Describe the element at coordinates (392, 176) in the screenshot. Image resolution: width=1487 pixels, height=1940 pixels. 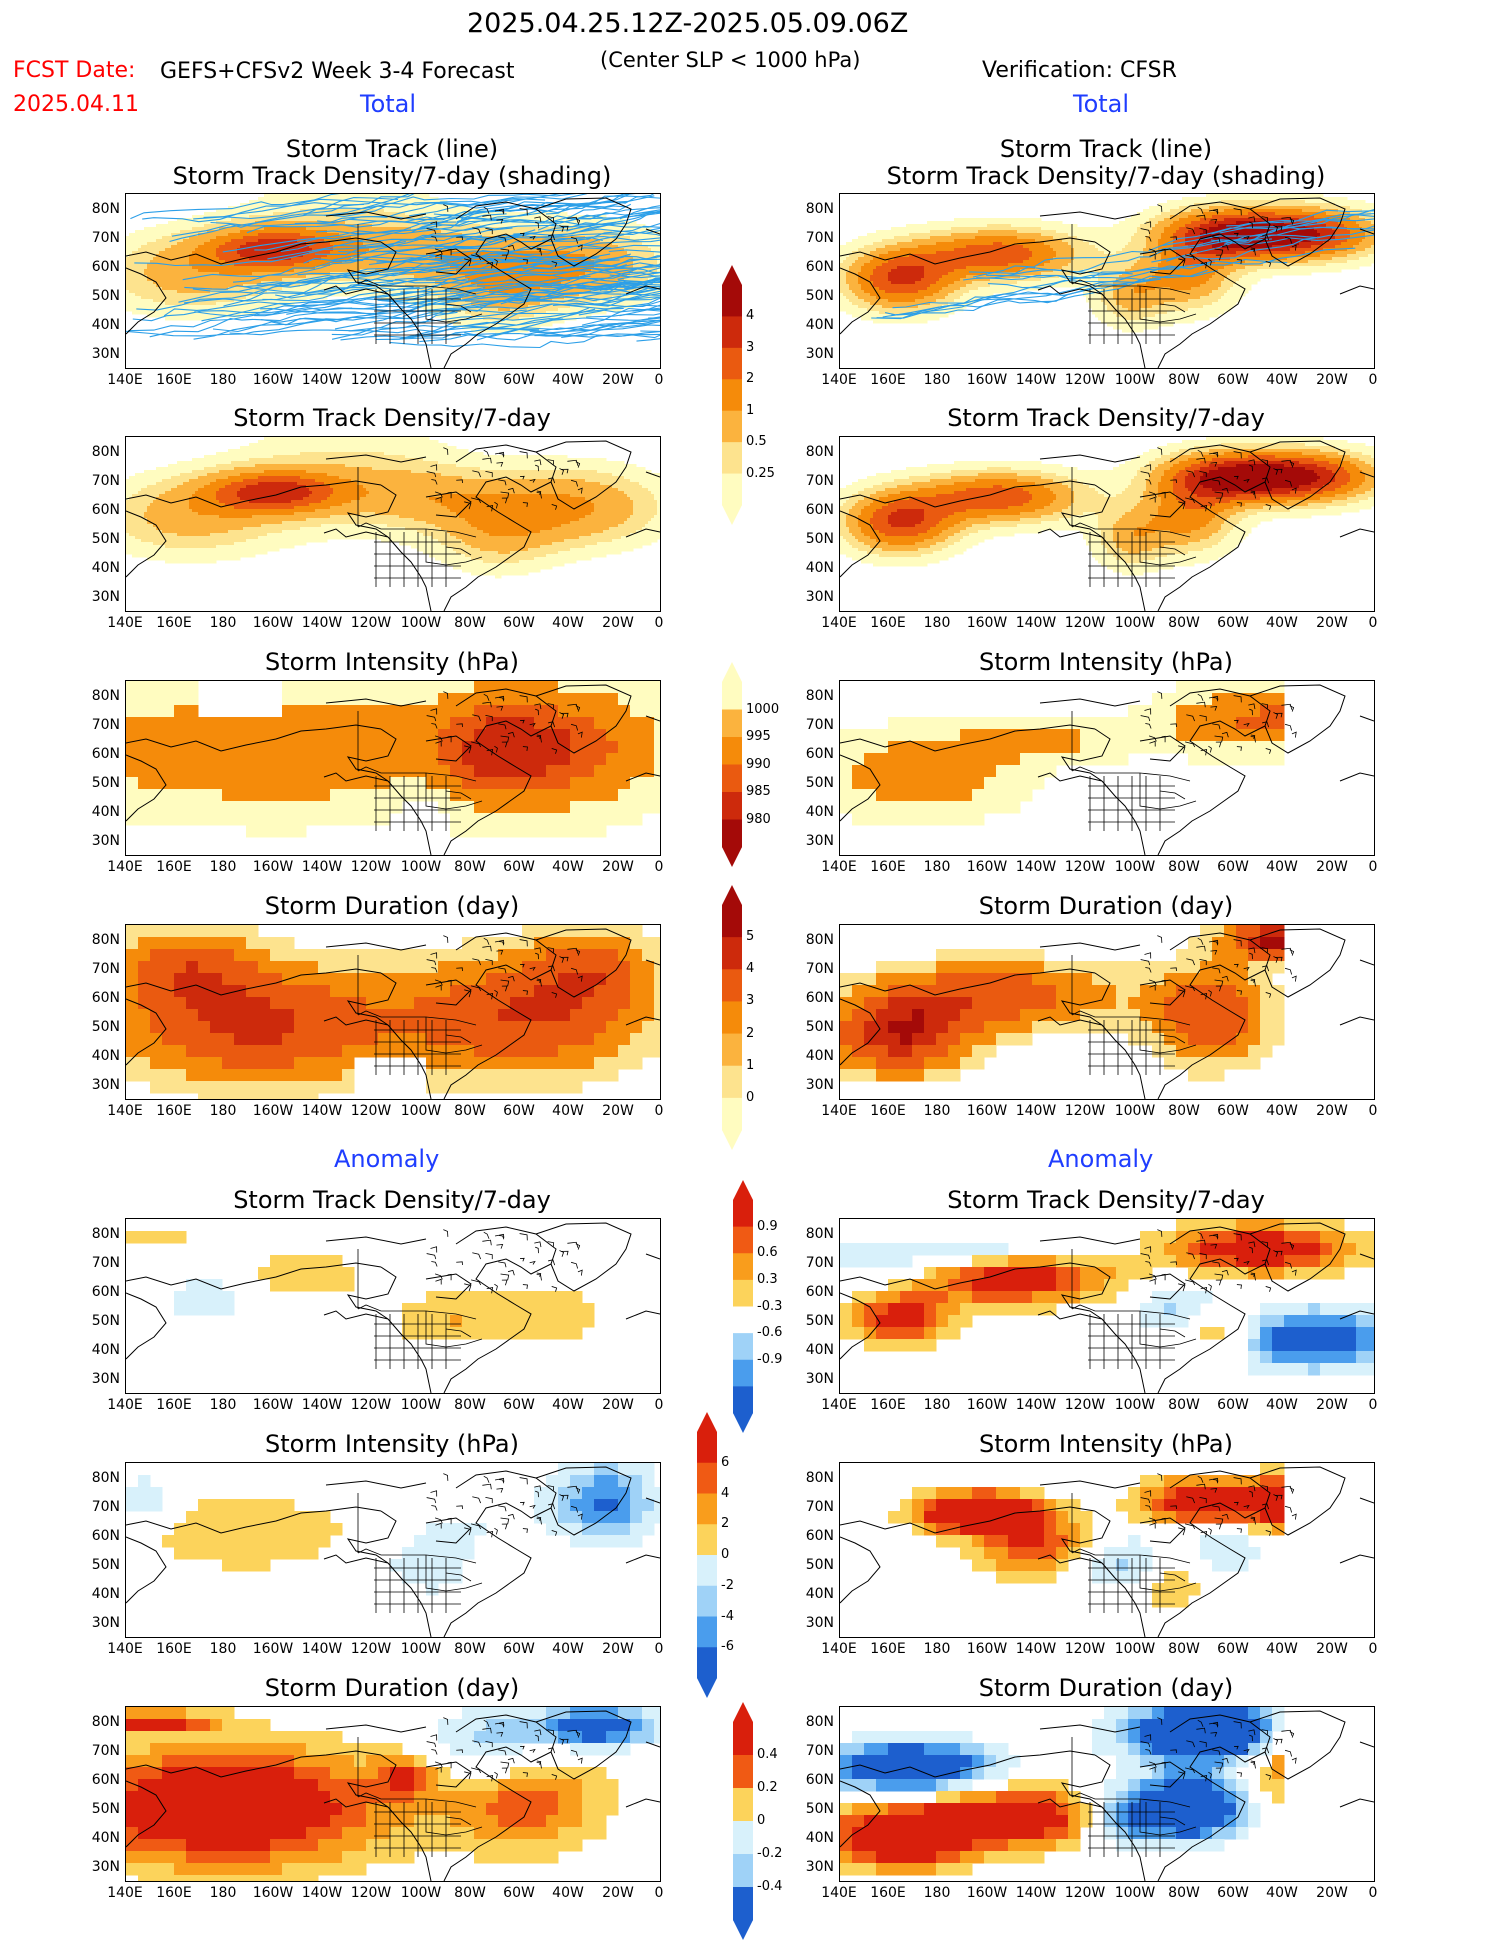
I see `panel-title-track-left-1: Storm Track Density/7-day (shading)` at that location.